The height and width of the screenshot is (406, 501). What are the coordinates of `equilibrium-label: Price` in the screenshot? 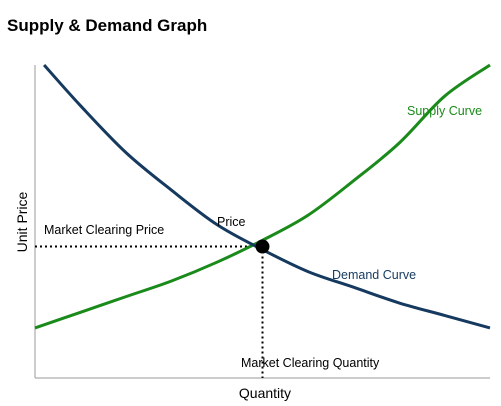 It's located at (231, 222).